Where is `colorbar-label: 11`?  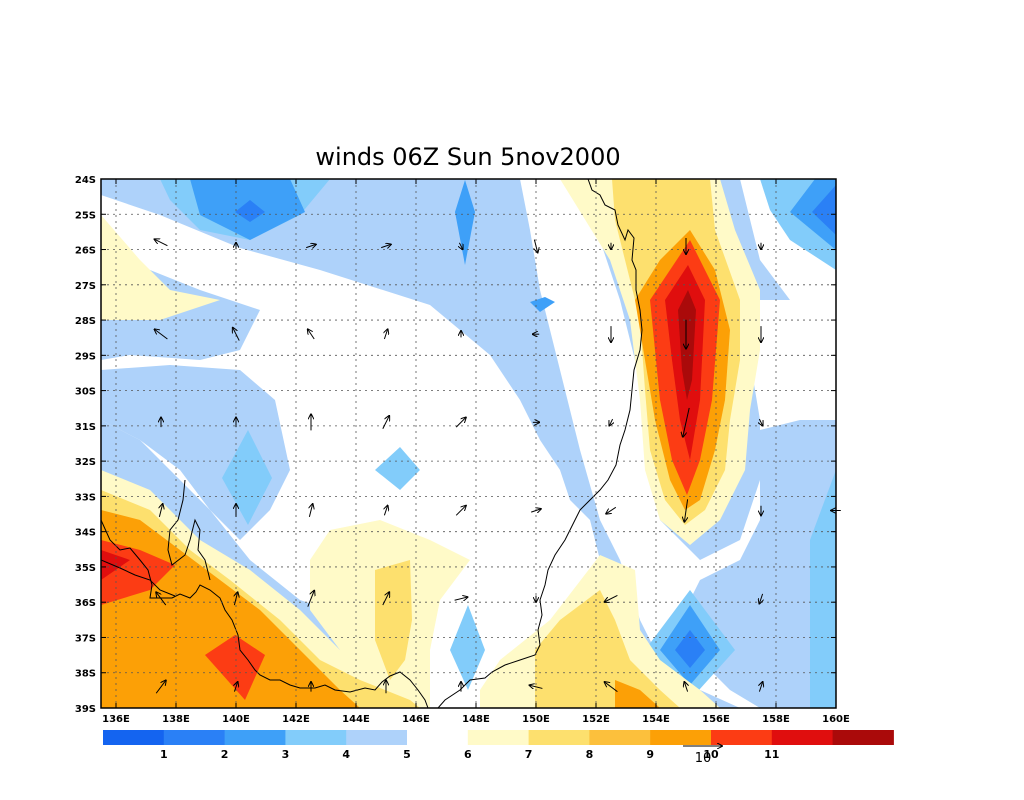
colorbar-label: 11 is located at coordinates (771, 754).